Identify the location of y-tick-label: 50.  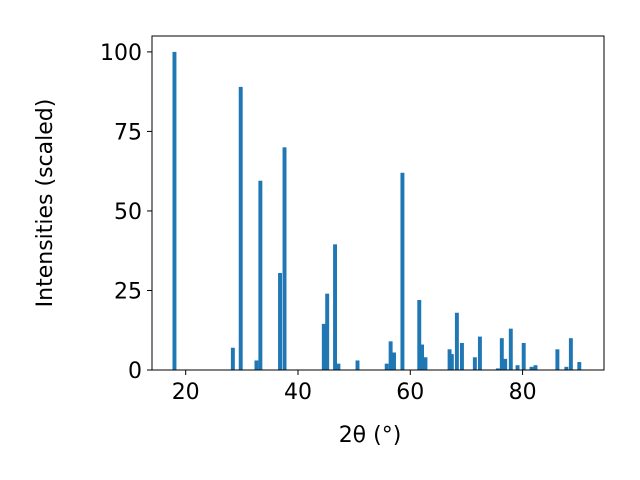
(128, 212).